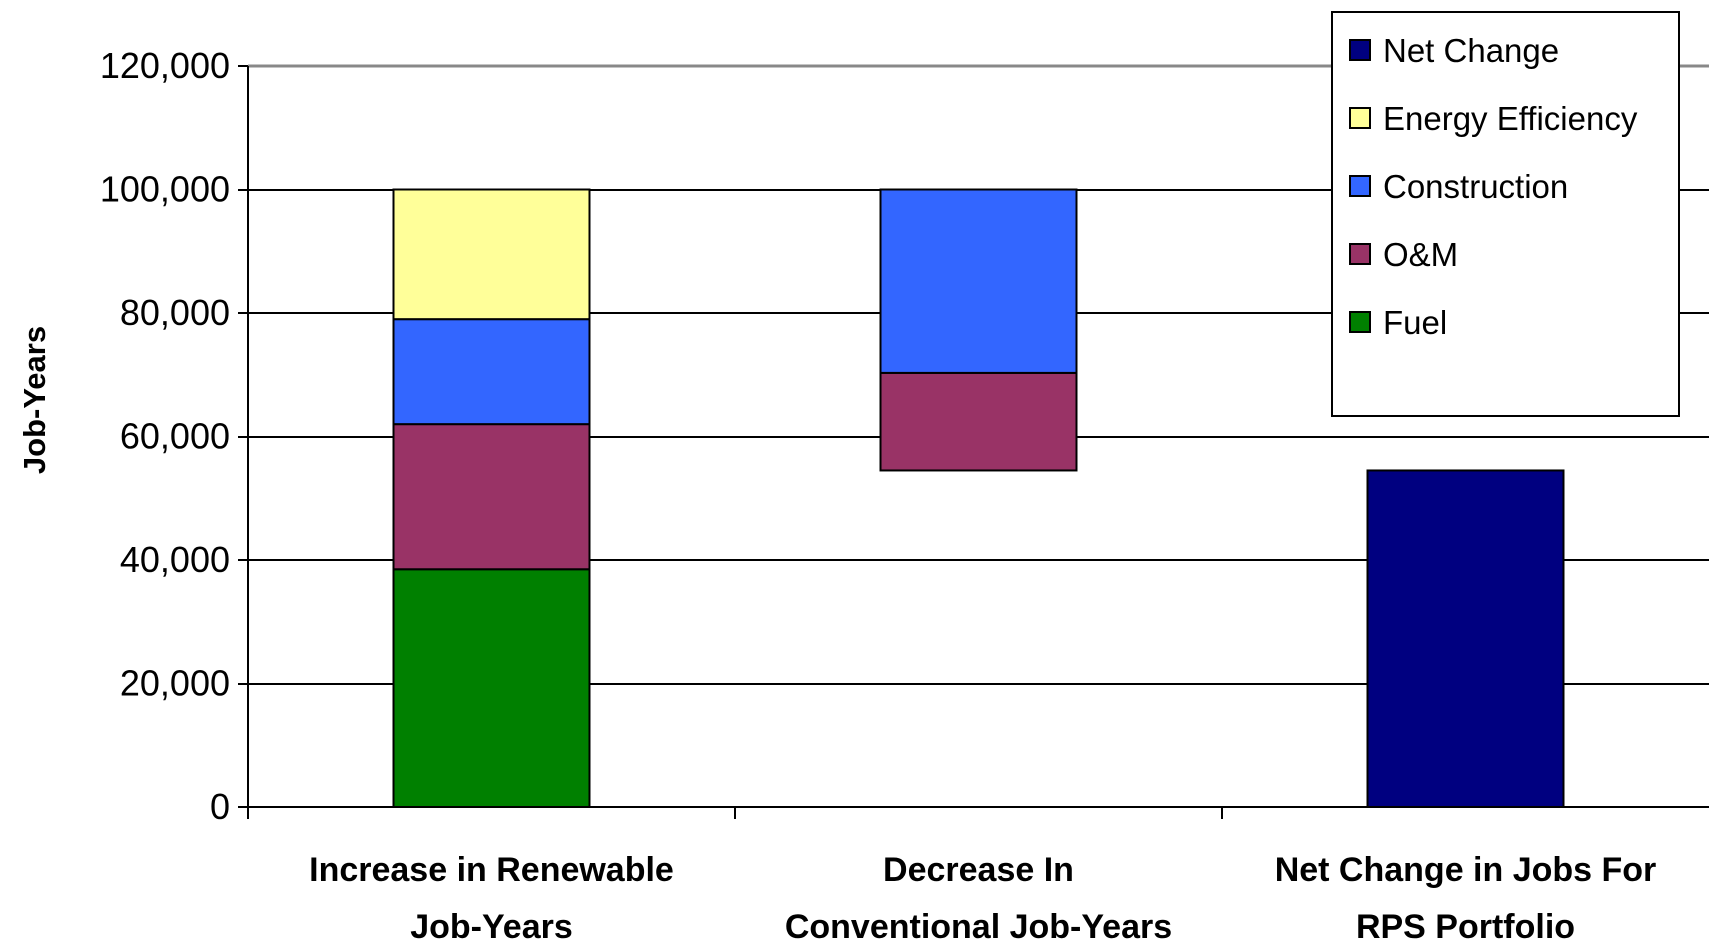 This screenshot has width=1709, height=944. What do you see at coordinates (175, 559) in the screenshot?
I see `y-tick-label: 40,000` at bounding box center [175, 559].